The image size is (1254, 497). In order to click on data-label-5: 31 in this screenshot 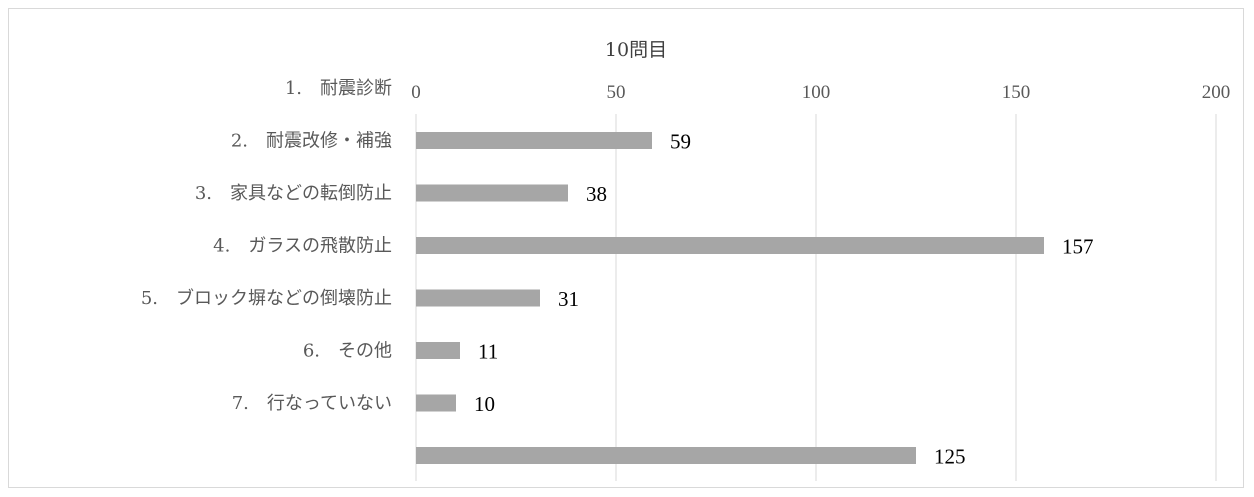, I will do `click(568, 299)`.